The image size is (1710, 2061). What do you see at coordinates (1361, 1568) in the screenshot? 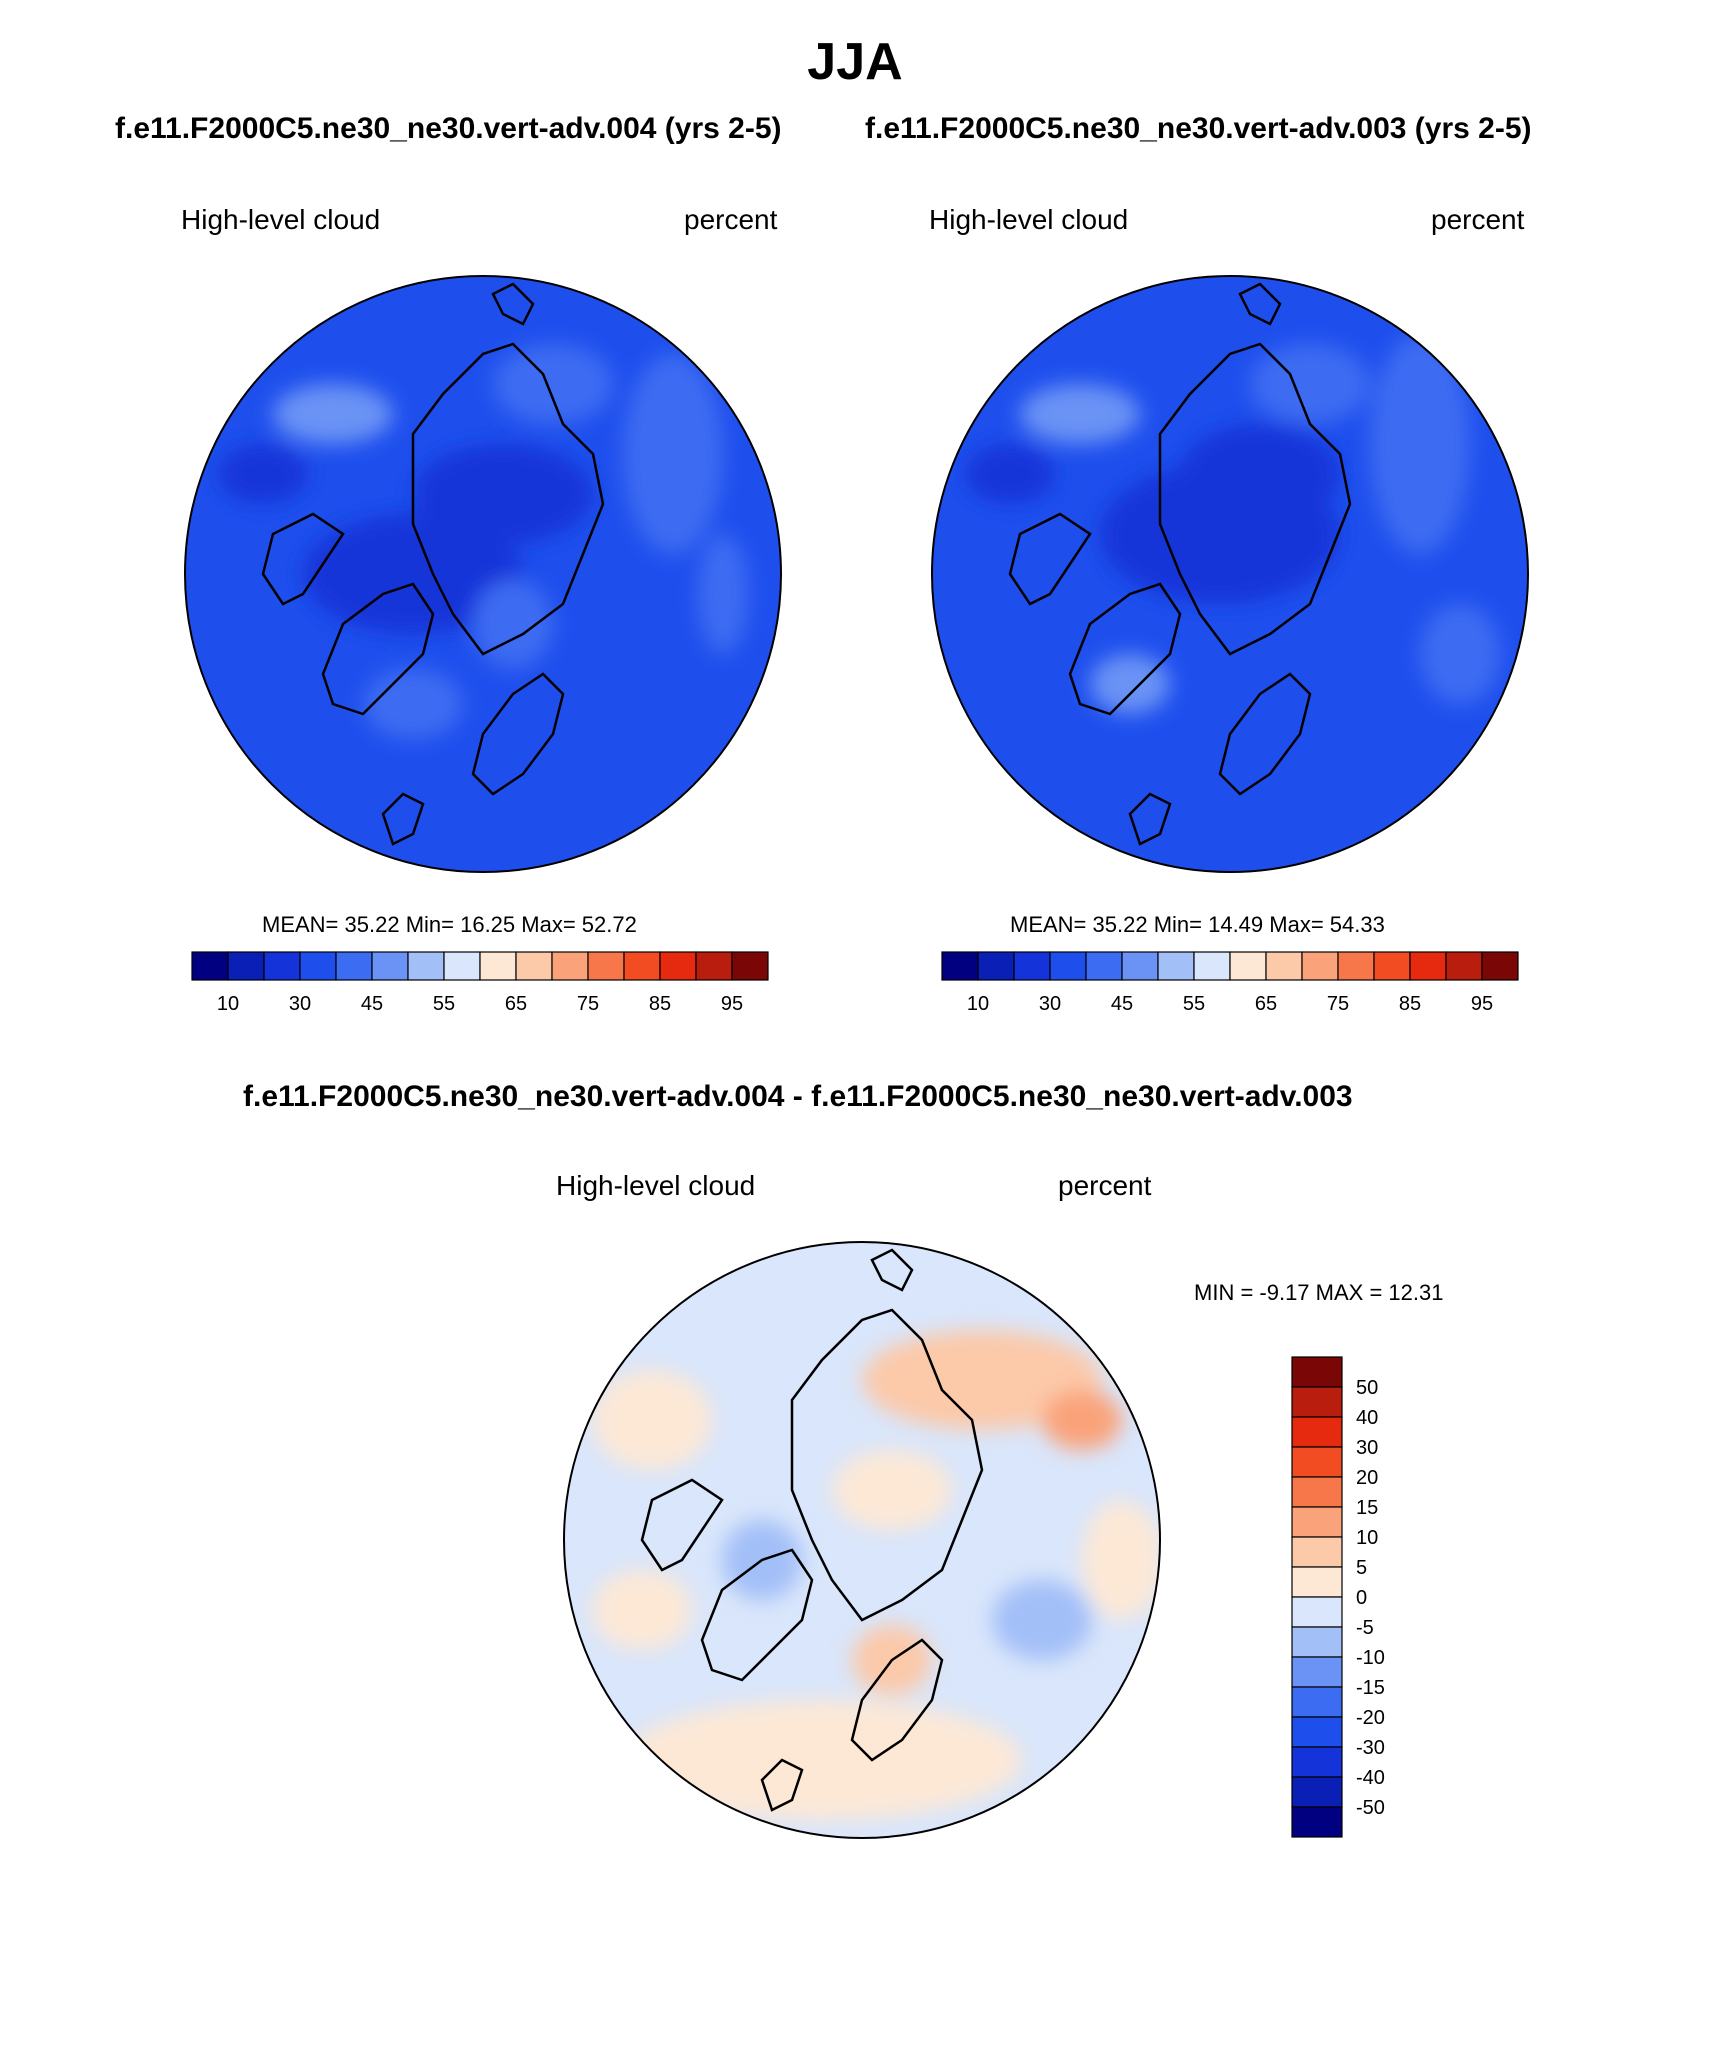
I see `colorbar-tick-label: 5` at bounding box center [1361, 1568].